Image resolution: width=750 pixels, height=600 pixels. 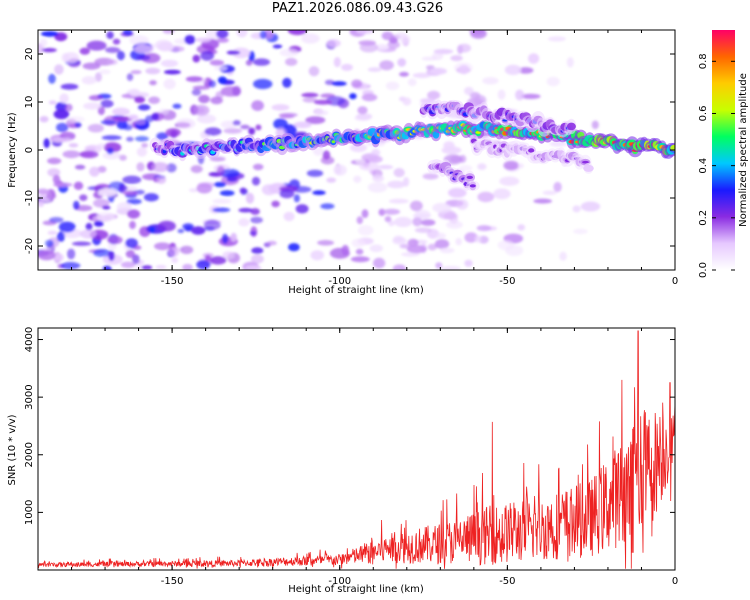 What do you see at coordinates (29, 54) in the screenshot?
I see `spectrogram-ytick-label: 20` at bounding box center [29, 54].